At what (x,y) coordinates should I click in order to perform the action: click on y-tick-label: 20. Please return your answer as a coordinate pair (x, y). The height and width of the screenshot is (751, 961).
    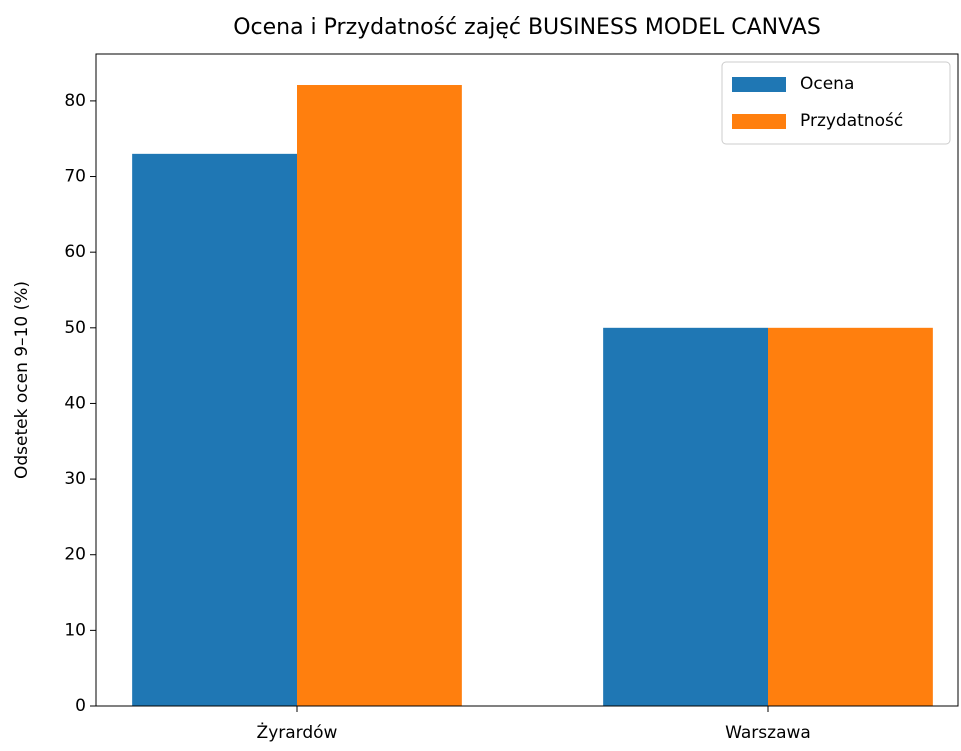
    Looking at the image, I should click on (75, 555).